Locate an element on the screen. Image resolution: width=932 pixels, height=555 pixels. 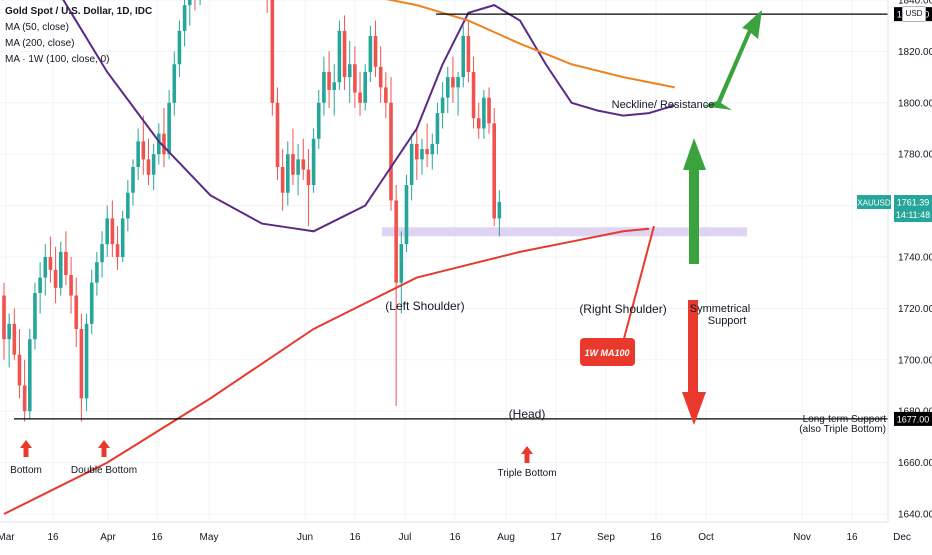
y-tick-label: 1840.00 is located at coordinates (915, 3).